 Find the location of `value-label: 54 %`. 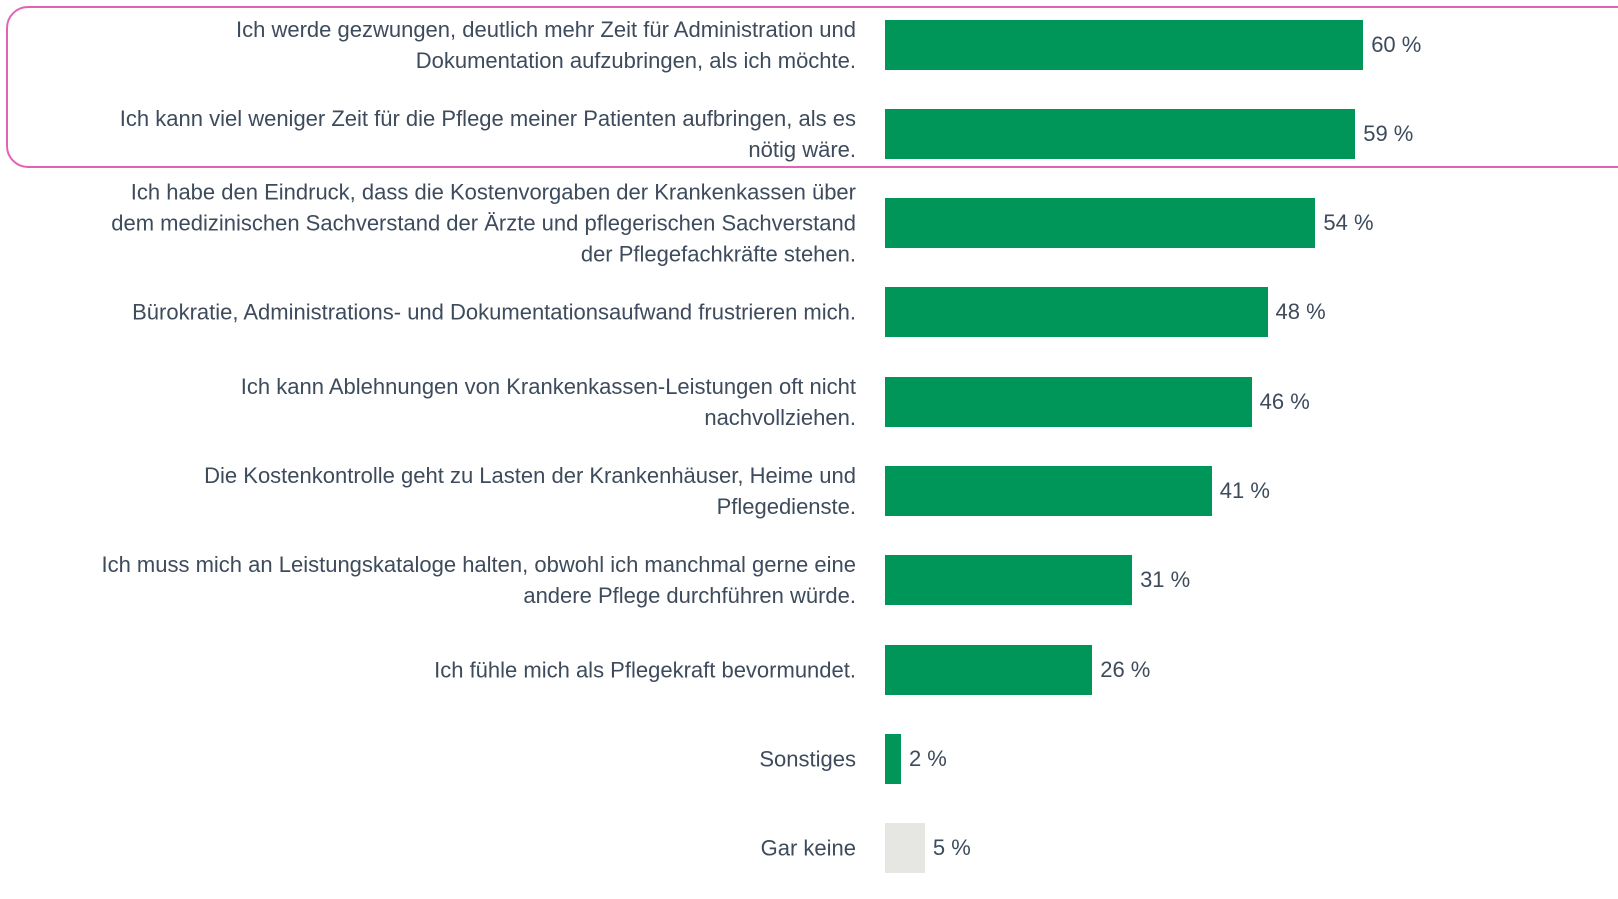

value-label: 54 % is located at coordinates (1348, 223).